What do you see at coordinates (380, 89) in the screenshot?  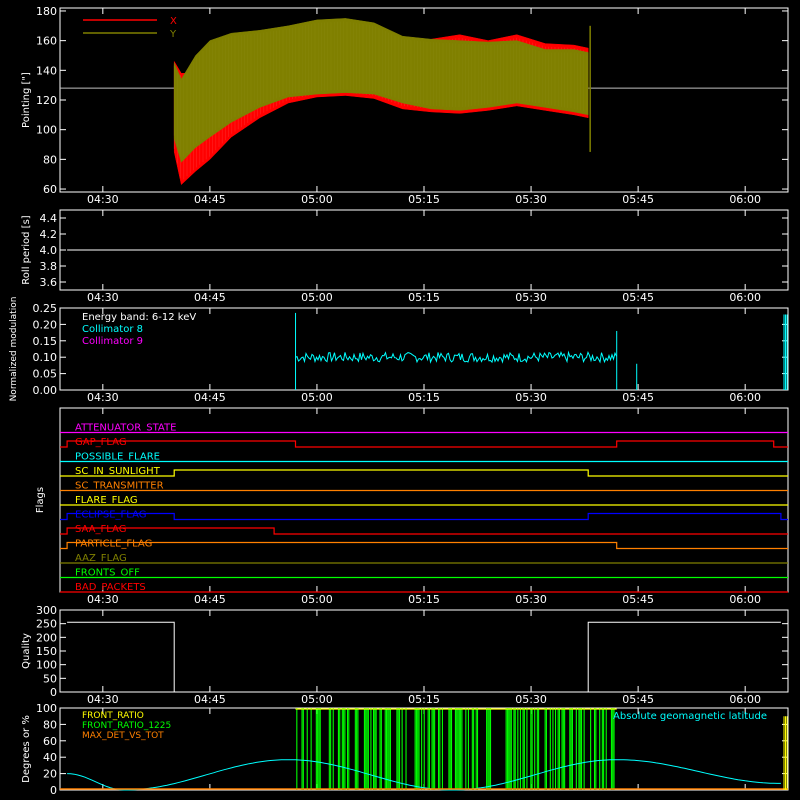 I see `pointing-series-y-oscillation` at bounding box center [380, 89].